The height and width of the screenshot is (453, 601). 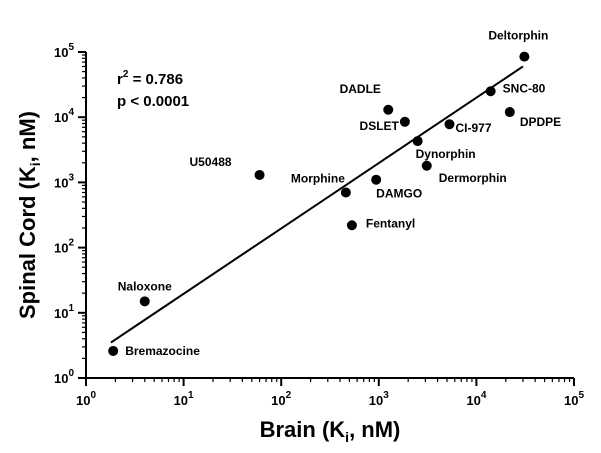 What do you see at coordinates (379, 399) in the screenshot?
I see `x-tick-label: 10³` at bounding box center [379, 399].